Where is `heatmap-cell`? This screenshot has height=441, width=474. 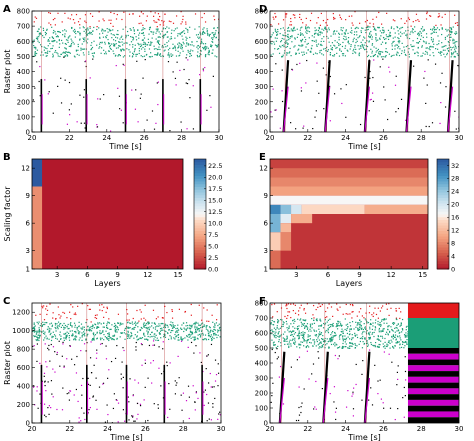
heatmap-cell is located at coordinates (286, 228).